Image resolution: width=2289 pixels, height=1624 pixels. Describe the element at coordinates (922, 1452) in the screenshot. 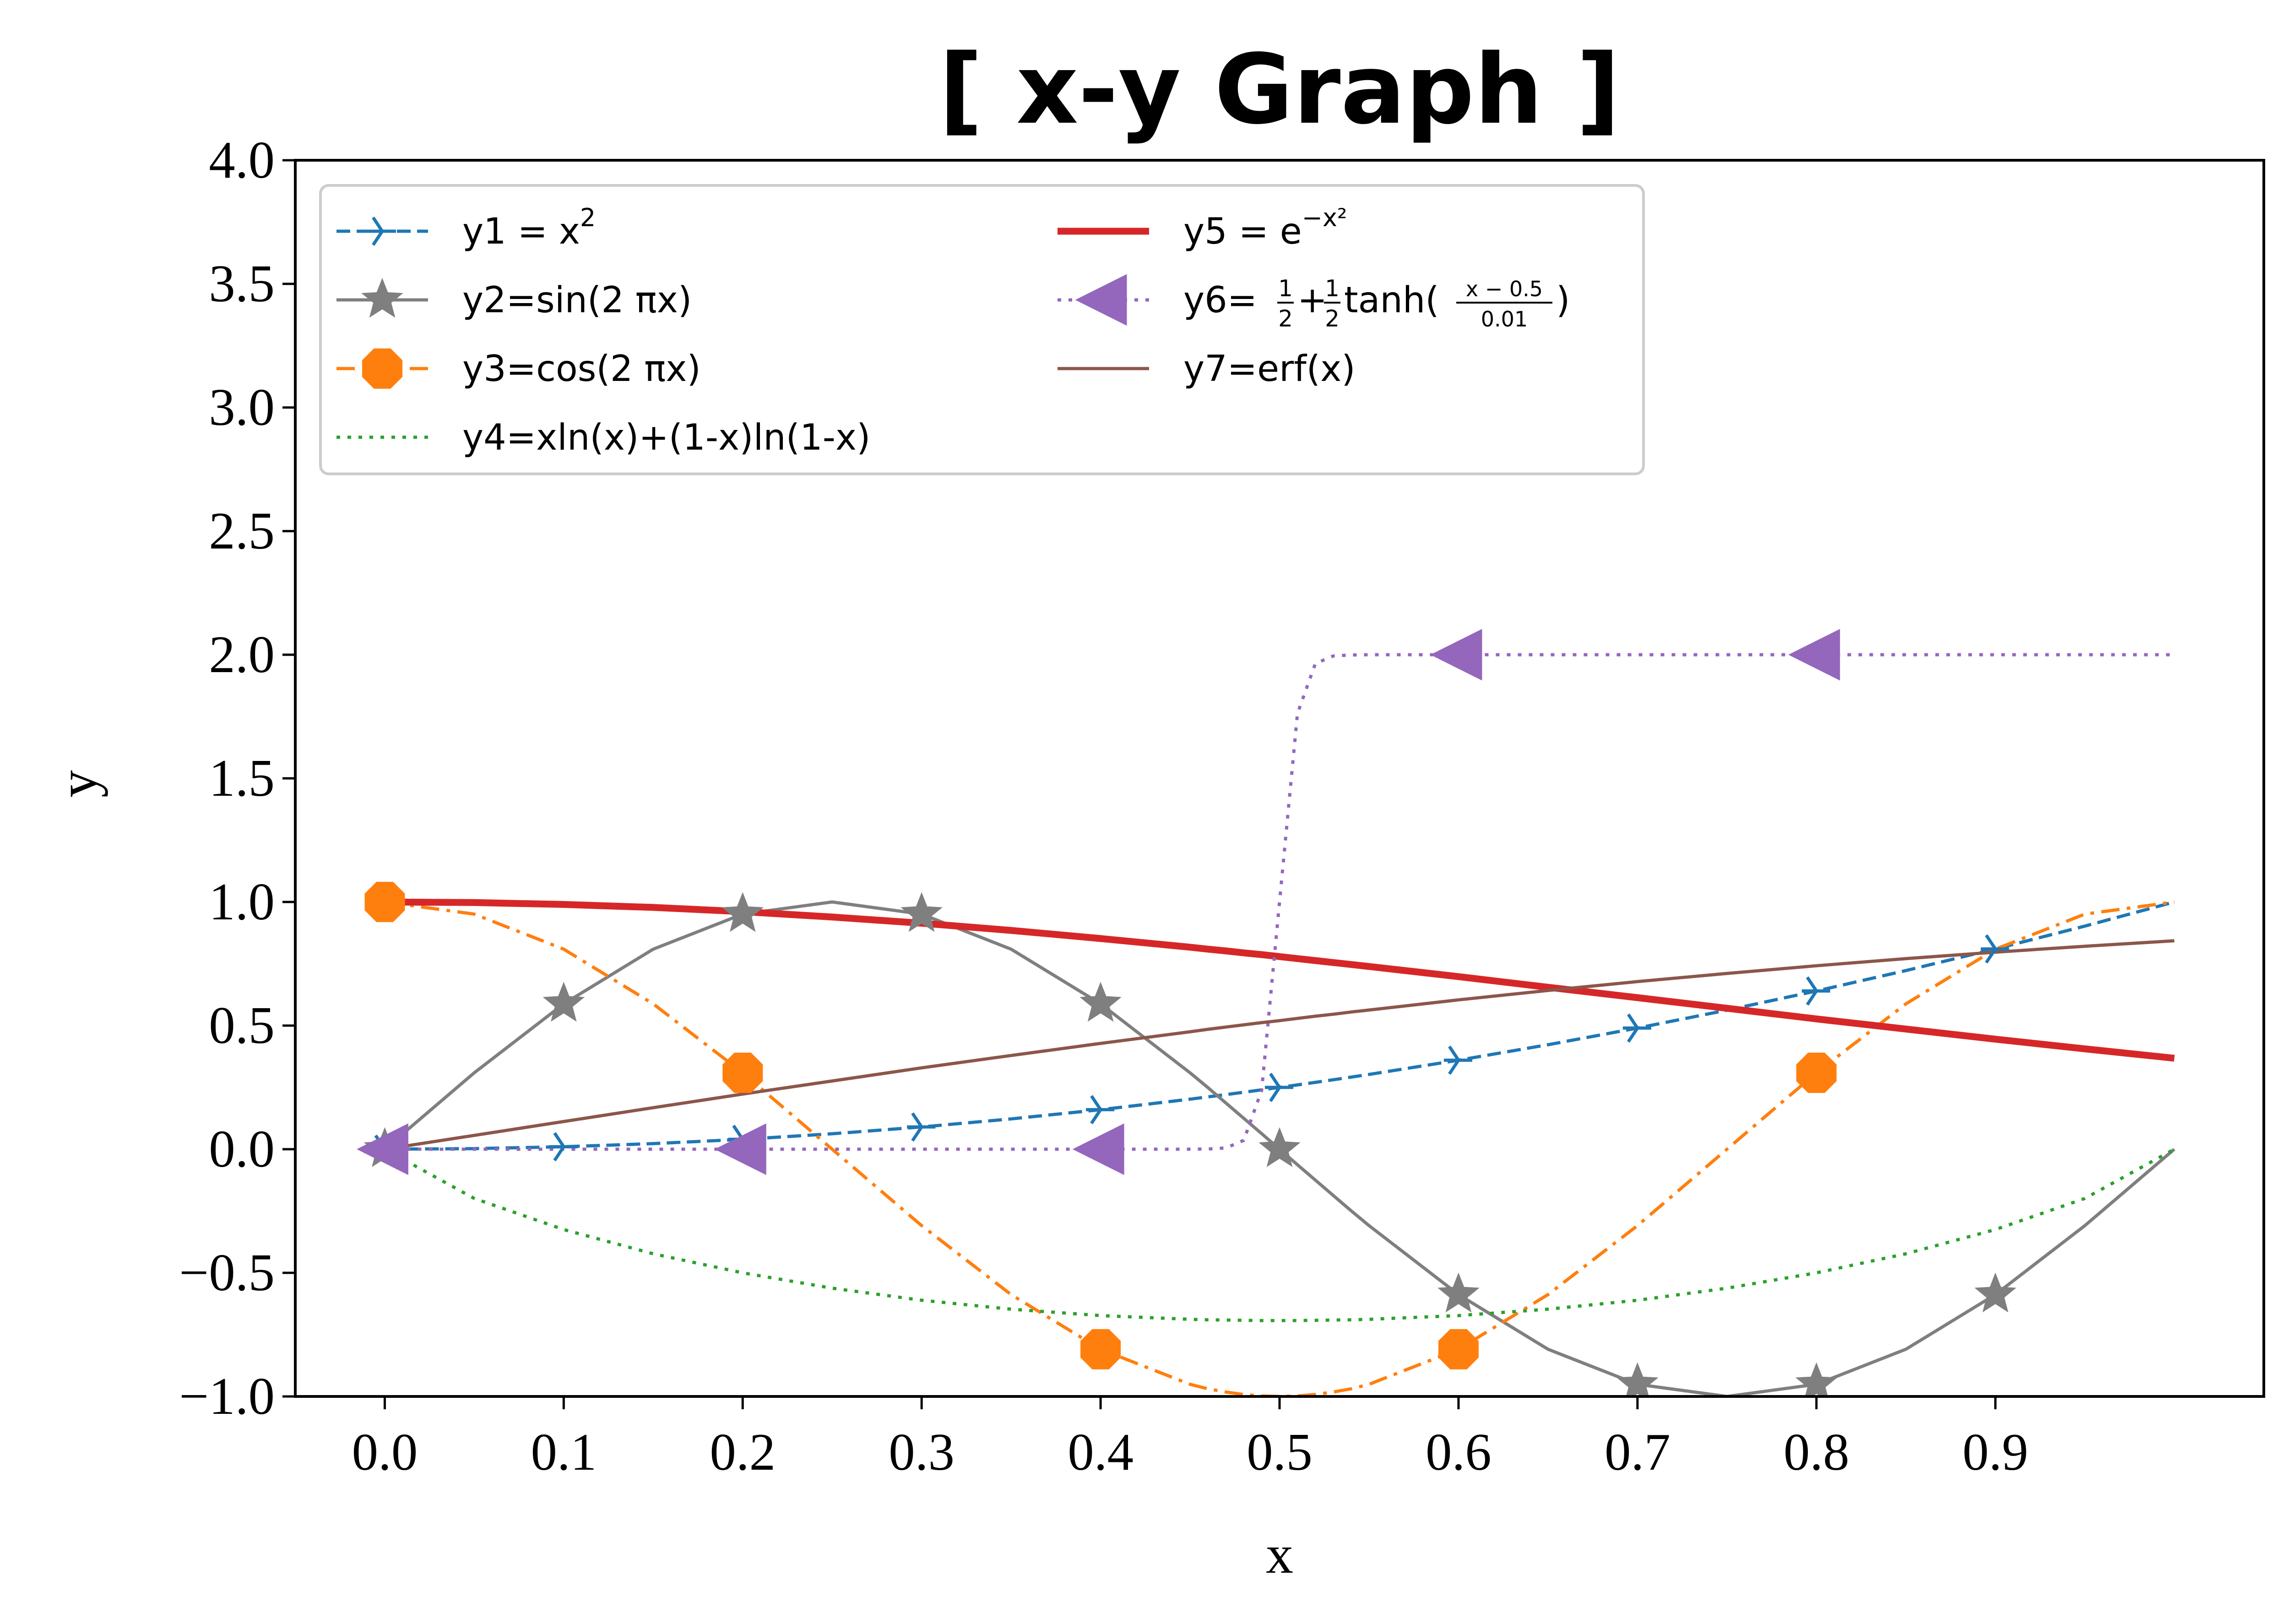

I see `x-tick-label: 0.3` at that location.